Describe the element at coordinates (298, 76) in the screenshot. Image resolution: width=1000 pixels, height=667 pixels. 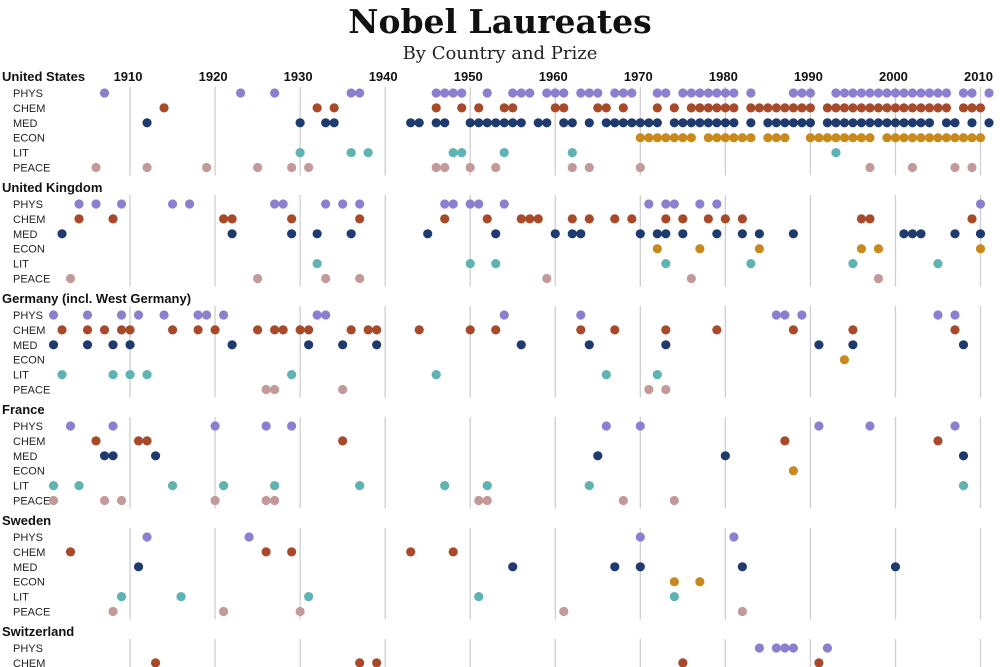
I see `x-tick-label: 1930` at that location.